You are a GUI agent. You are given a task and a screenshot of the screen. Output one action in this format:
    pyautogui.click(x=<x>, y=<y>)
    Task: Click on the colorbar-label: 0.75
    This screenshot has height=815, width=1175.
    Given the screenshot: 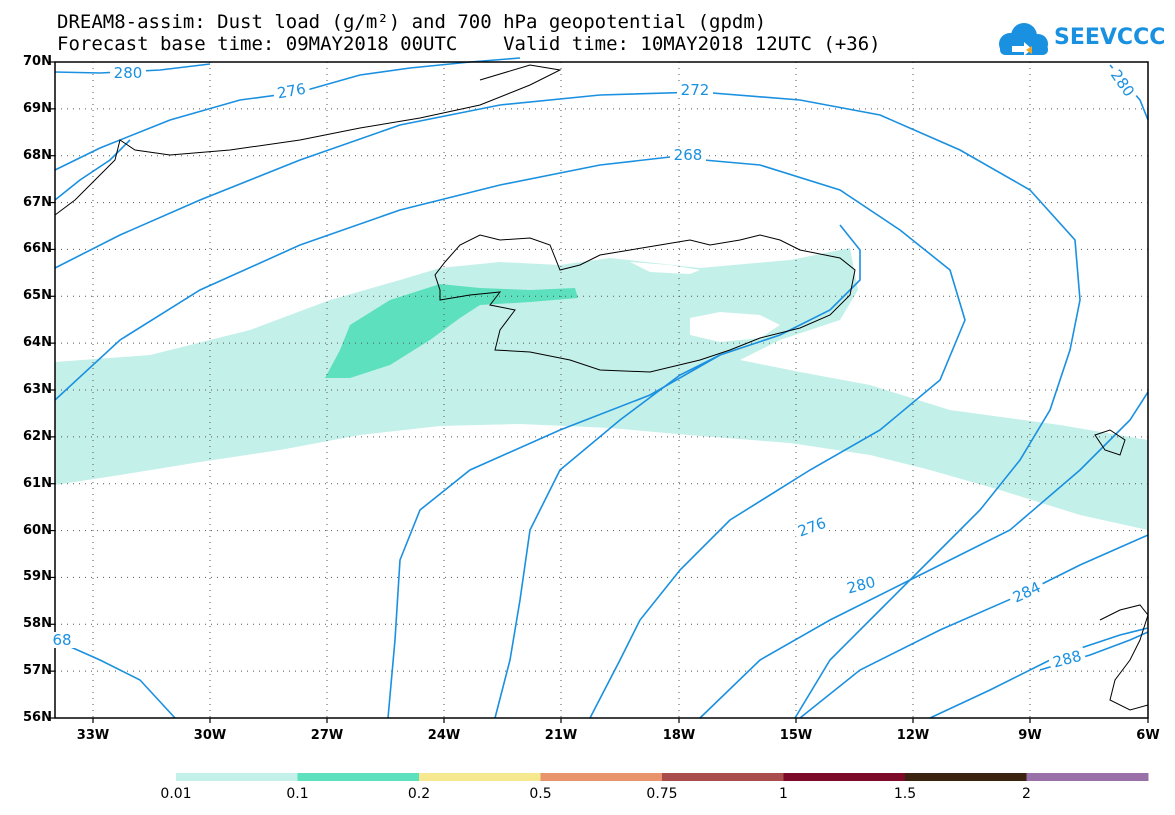 What is the action you would take?
    pyautogui.click(x=662, y=794)
    